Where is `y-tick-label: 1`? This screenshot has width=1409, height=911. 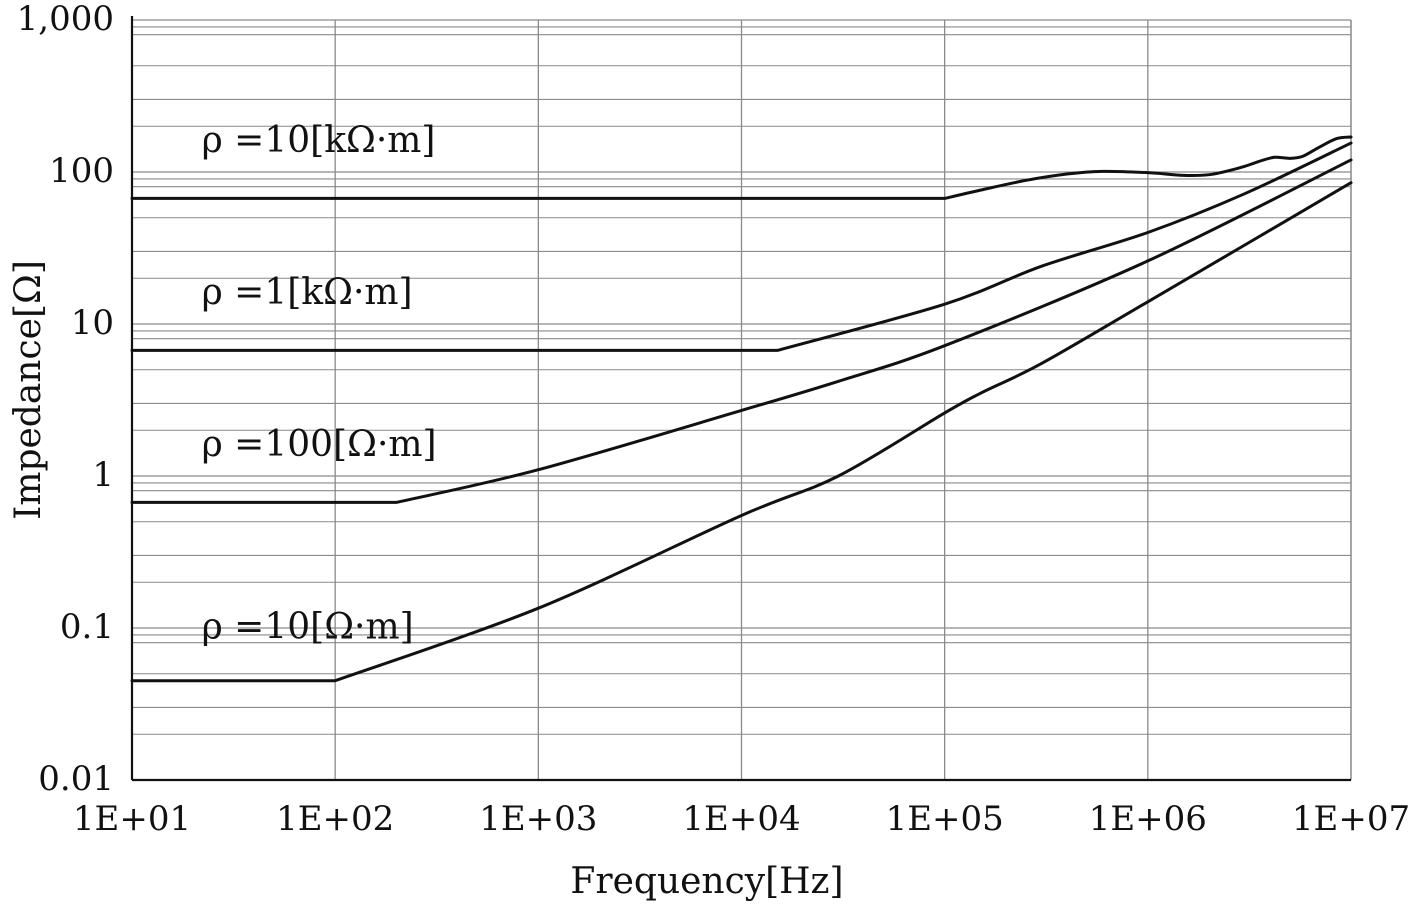 y-tick-label: 1 is located at coordinates (103, 475).